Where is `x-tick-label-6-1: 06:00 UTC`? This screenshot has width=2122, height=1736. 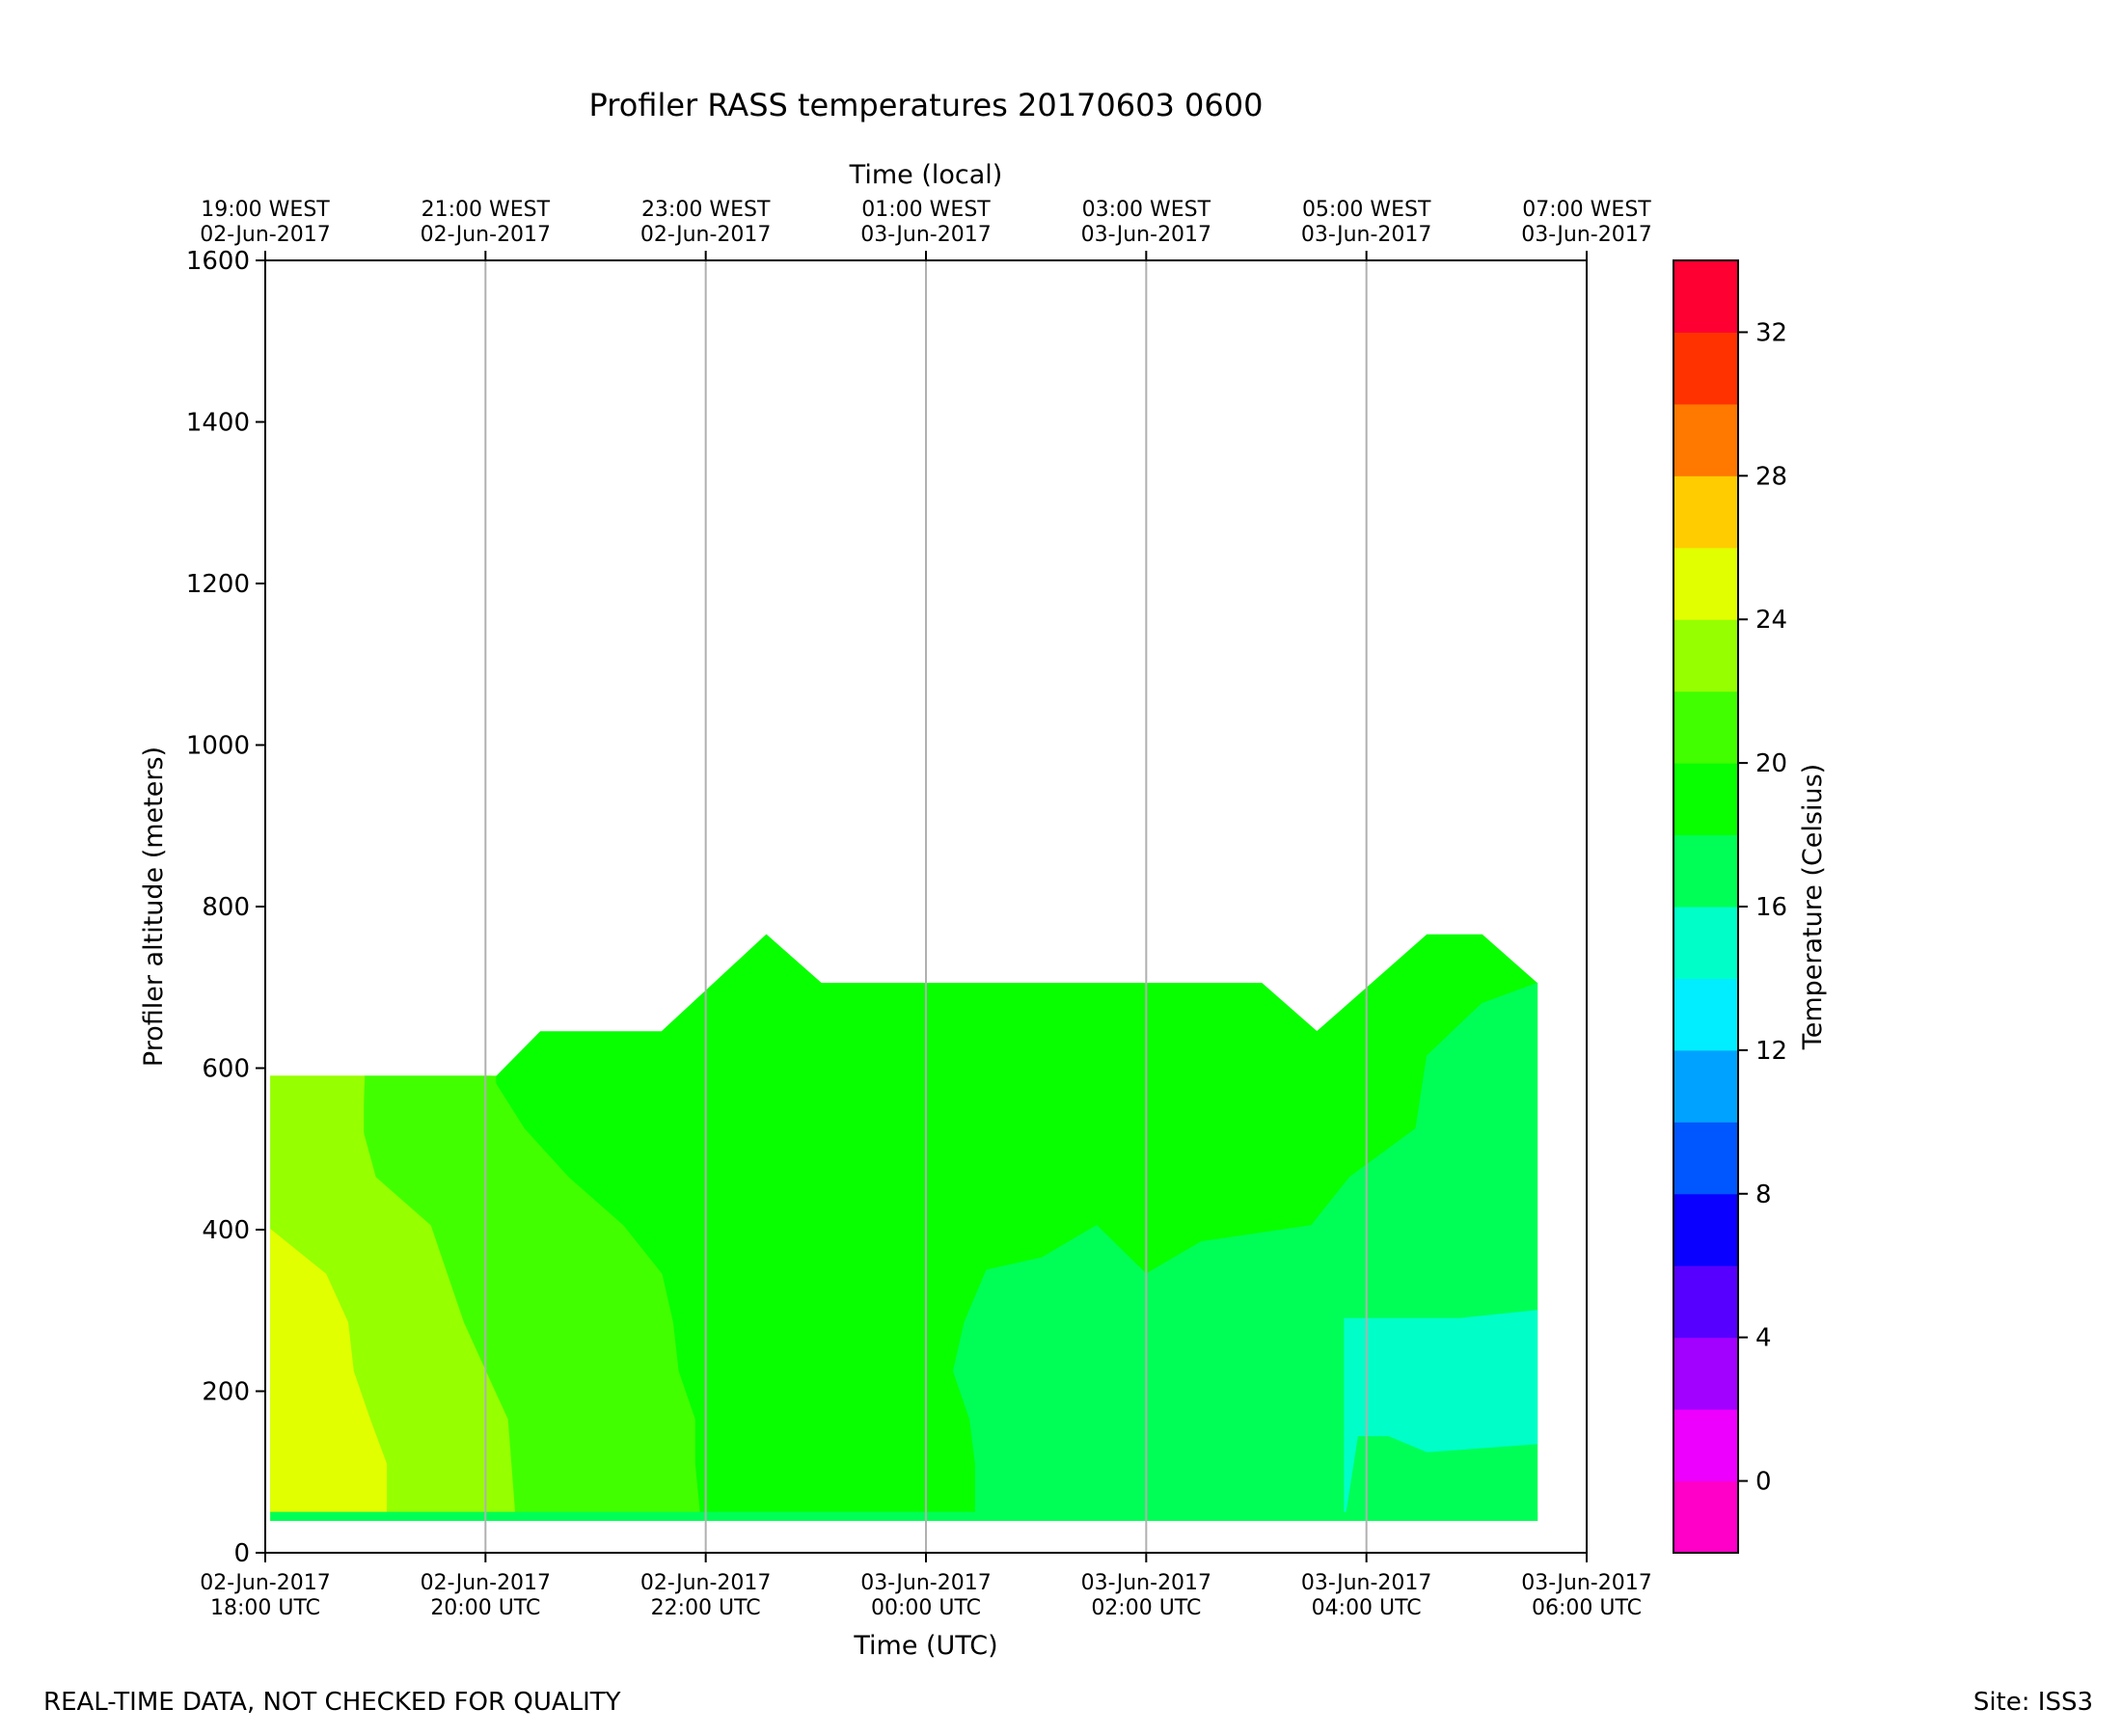 x-tick-label-6-1: 06:00 UTC is located at coordinates (1587, 1608).